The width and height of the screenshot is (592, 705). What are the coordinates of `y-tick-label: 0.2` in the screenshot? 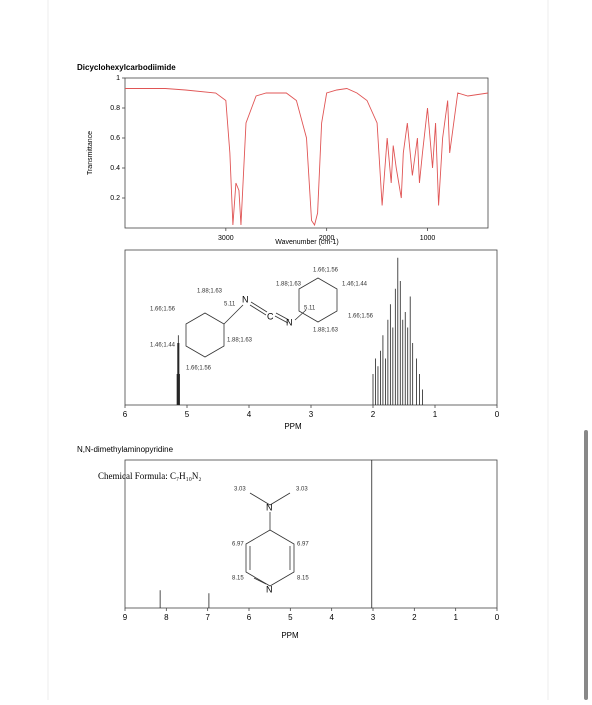 It's located at (115, 198).